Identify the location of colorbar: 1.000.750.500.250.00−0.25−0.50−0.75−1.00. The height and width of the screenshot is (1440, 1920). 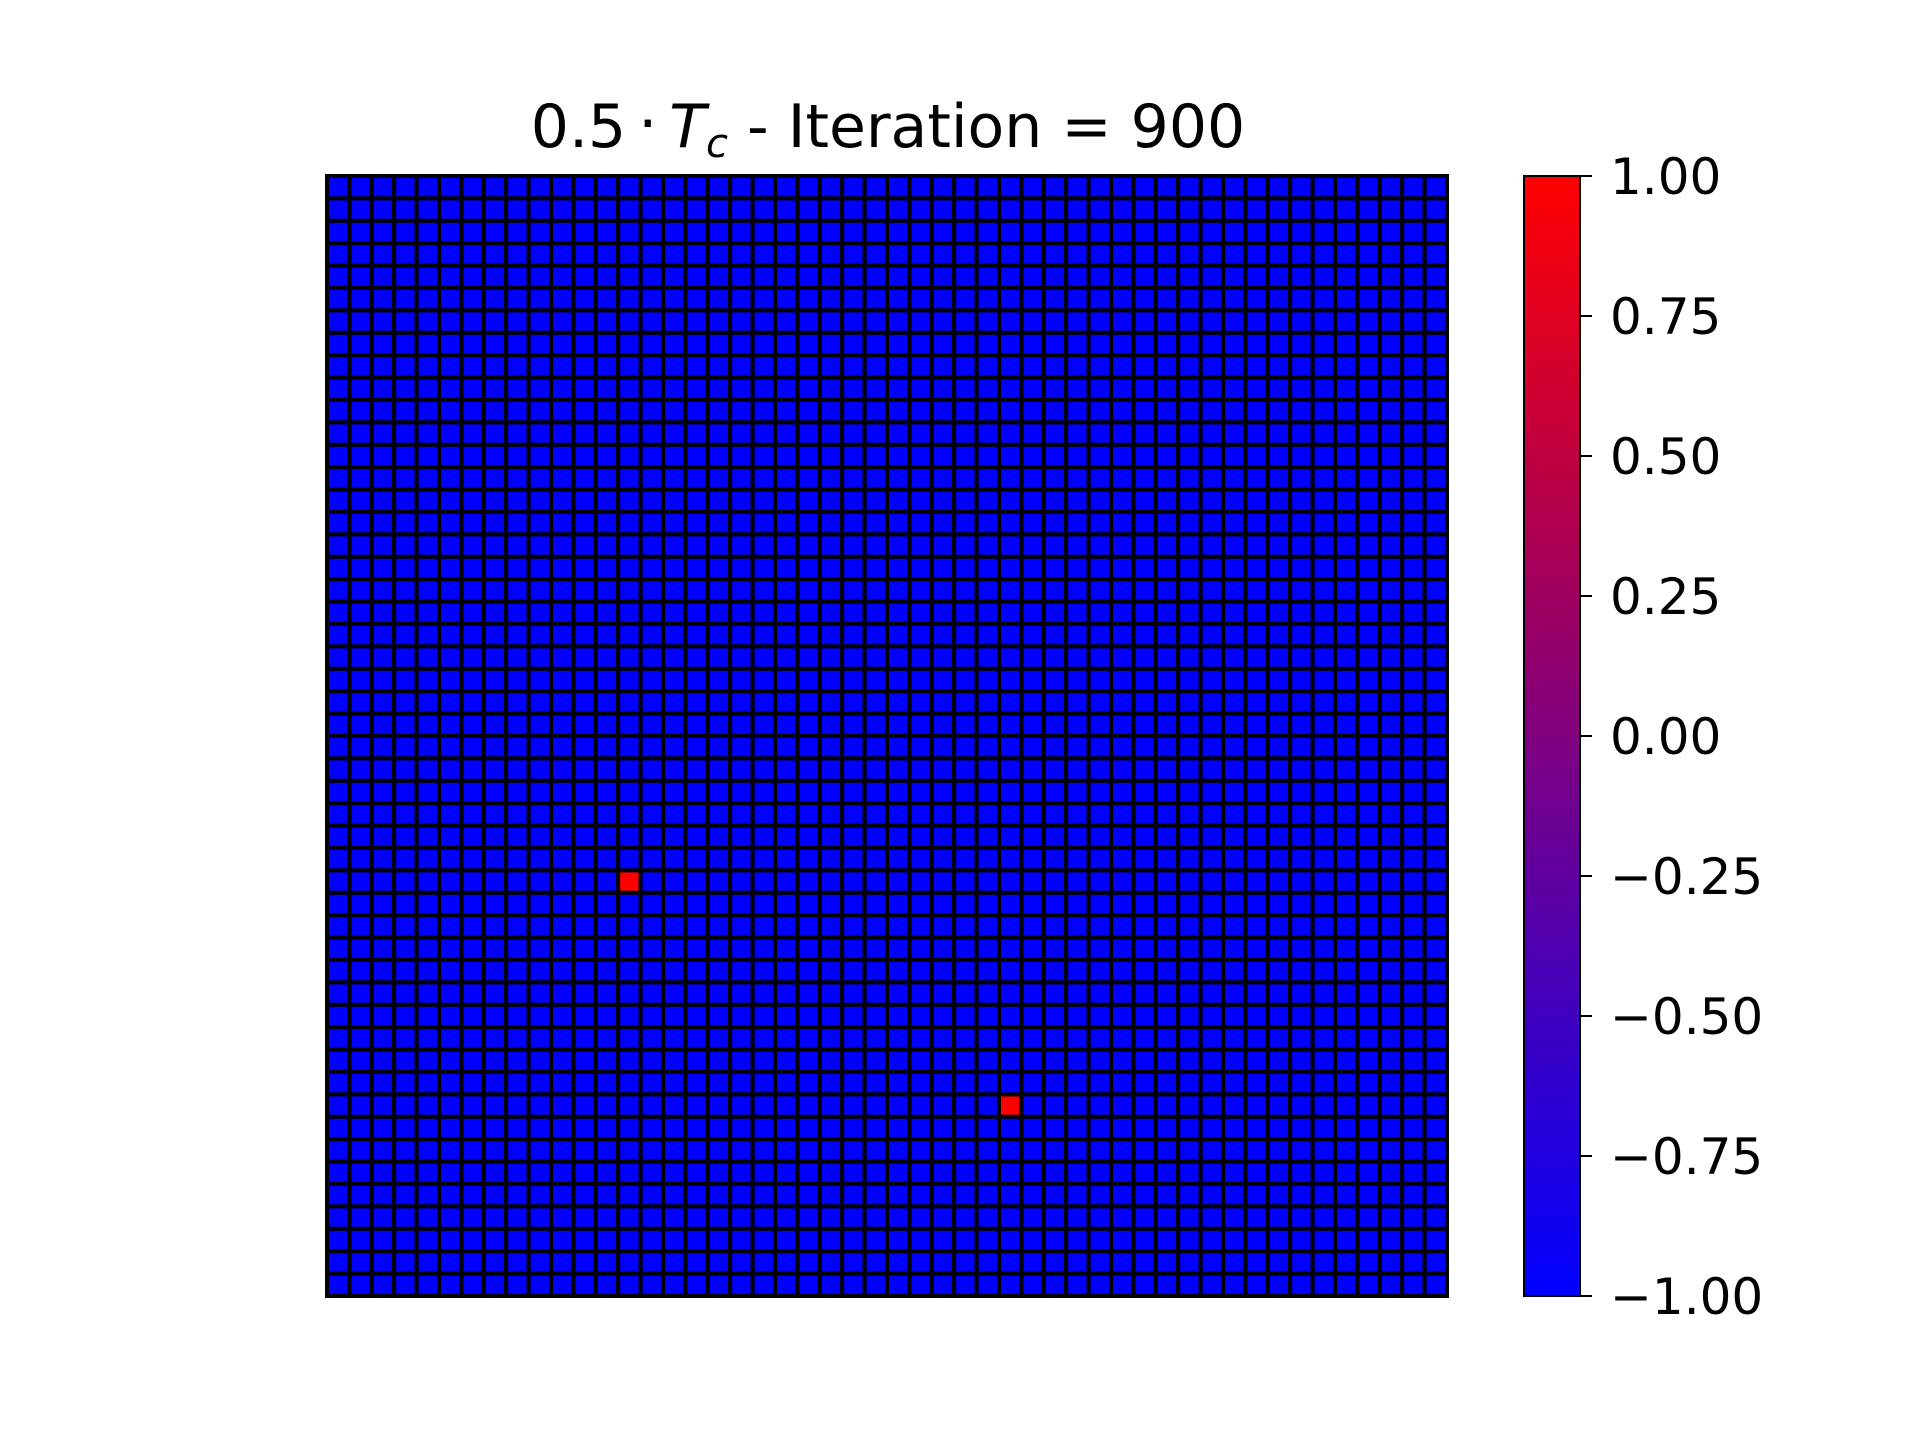
(1643, 737).